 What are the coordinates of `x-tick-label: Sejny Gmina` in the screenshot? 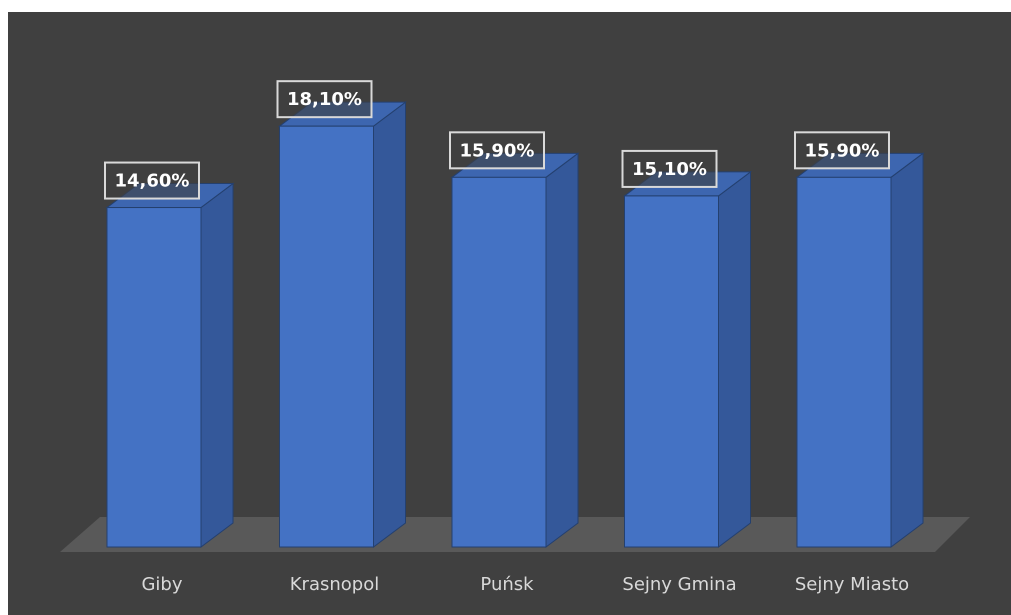 It's located at (679, 584).